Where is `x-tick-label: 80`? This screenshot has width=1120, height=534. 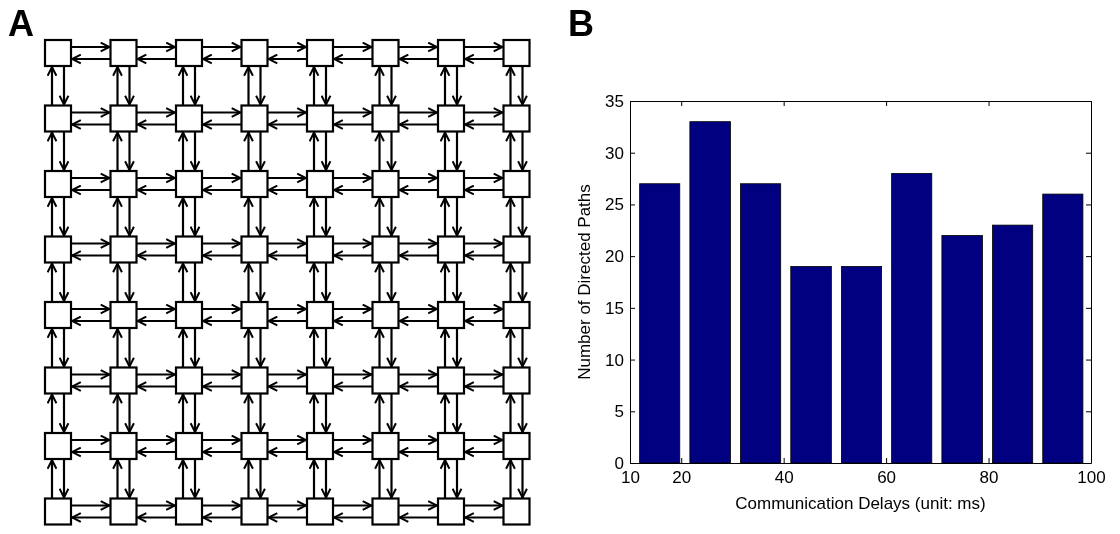
x-tick-label: 80 is located at coordinates (989, 478).